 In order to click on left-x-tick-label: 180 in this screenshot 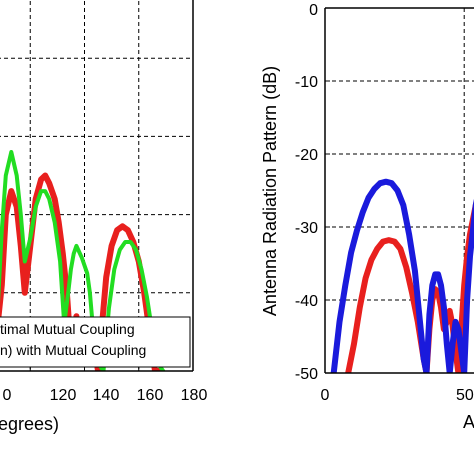, I will do `click(194, 395)`.